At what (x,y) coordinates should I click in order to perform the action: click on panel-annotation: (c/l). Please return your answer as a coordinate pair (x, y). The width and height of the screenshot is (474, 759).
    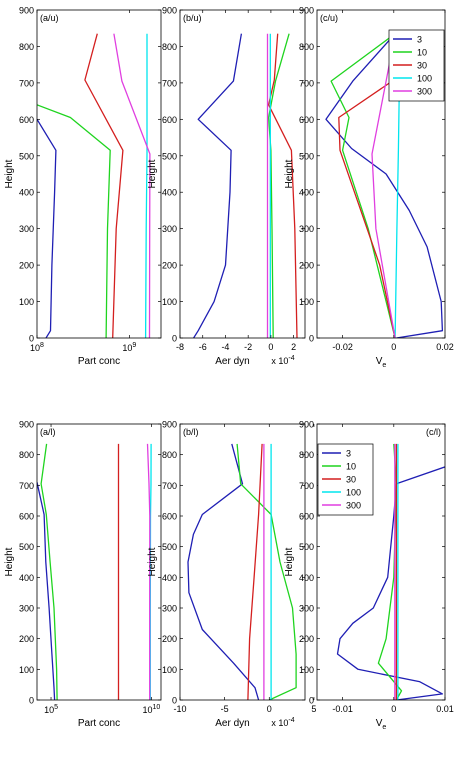
    Looking at the image, I should click on (433, 432).